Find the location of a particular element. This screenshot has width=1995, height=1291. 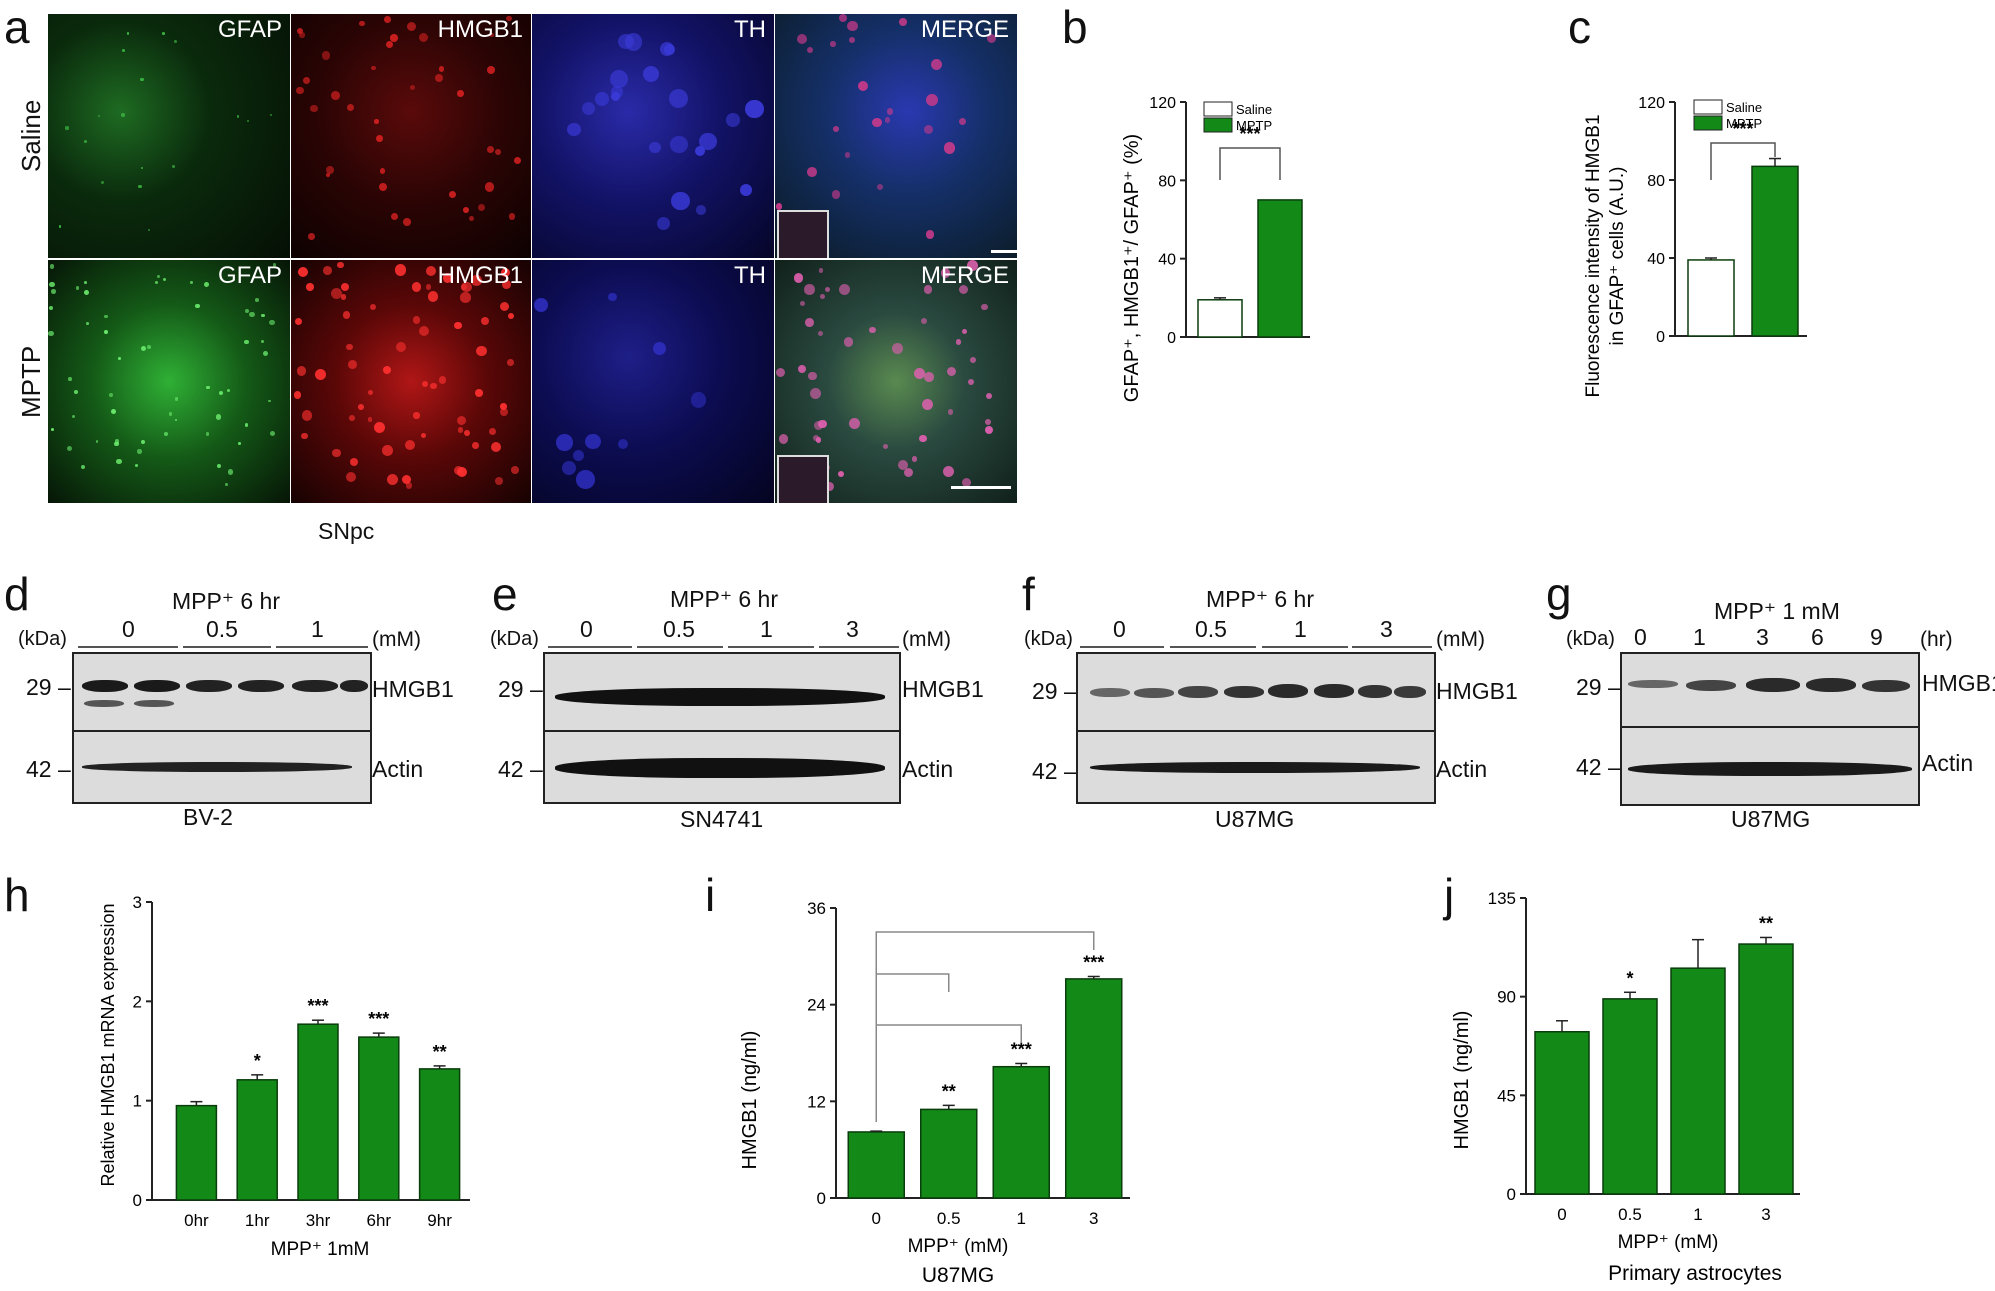

cell-line-caption: SN4741 is located at coordinates (722, 819).